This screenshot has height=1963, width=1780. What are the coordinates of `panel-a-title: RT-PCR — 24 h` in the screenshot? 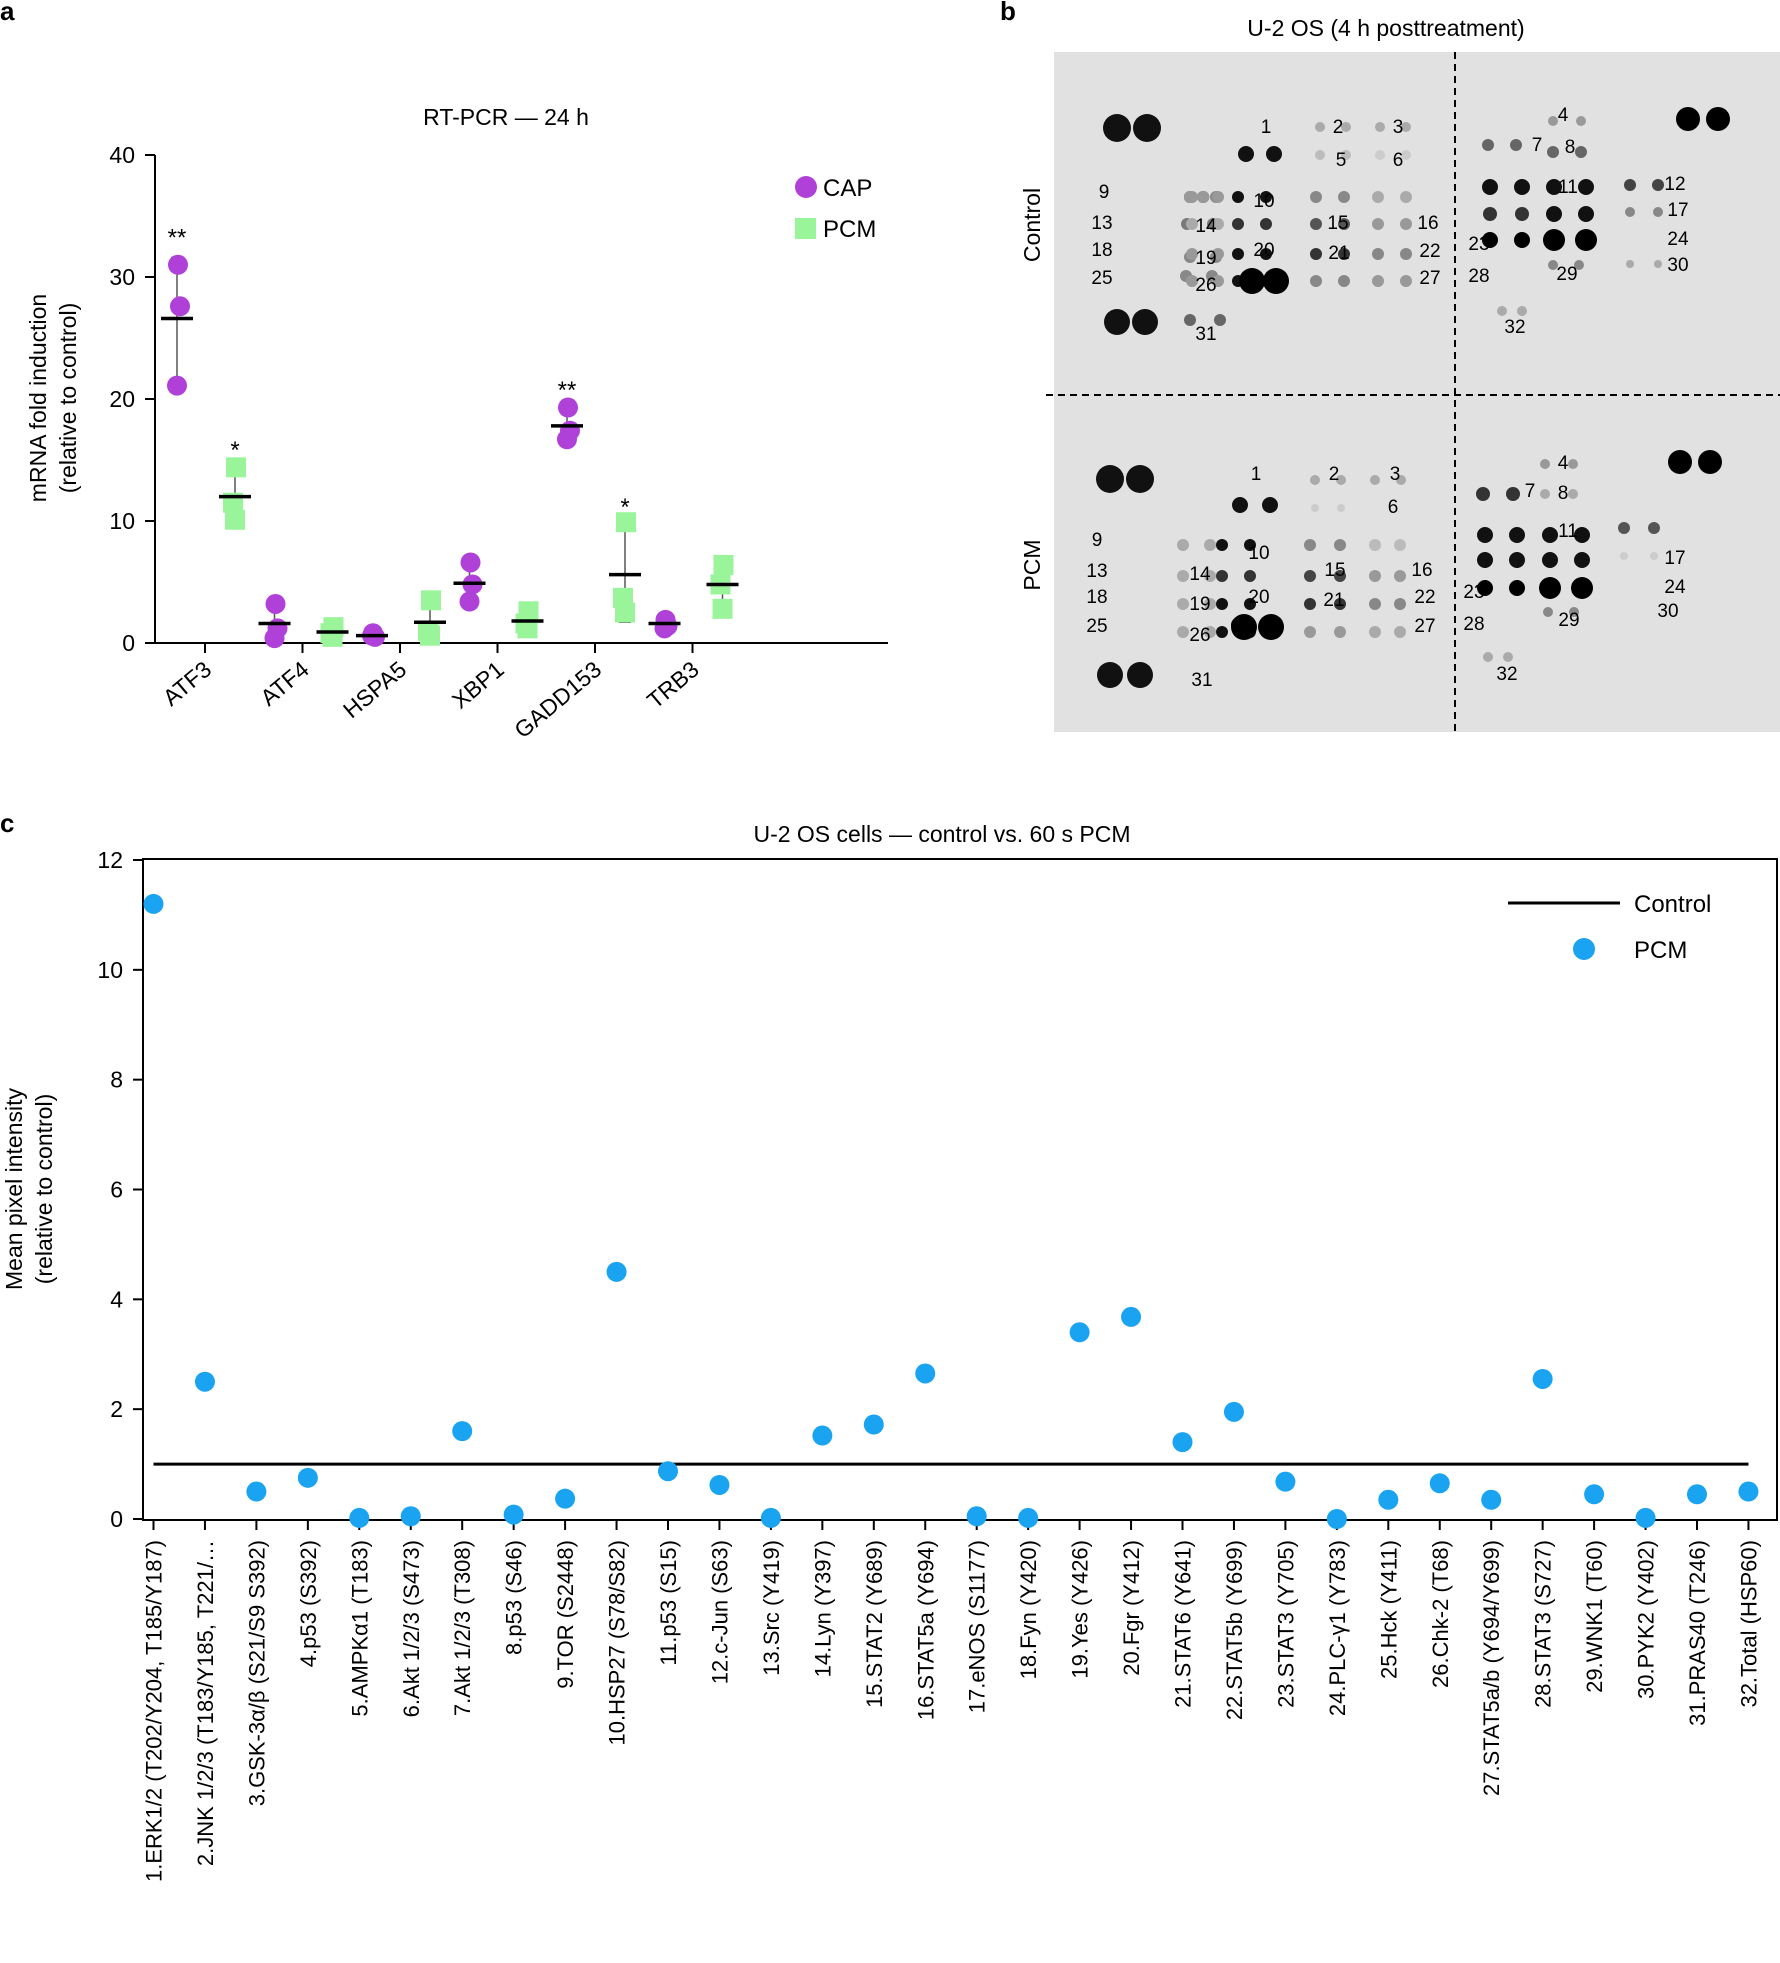 It's located at (506, 117).